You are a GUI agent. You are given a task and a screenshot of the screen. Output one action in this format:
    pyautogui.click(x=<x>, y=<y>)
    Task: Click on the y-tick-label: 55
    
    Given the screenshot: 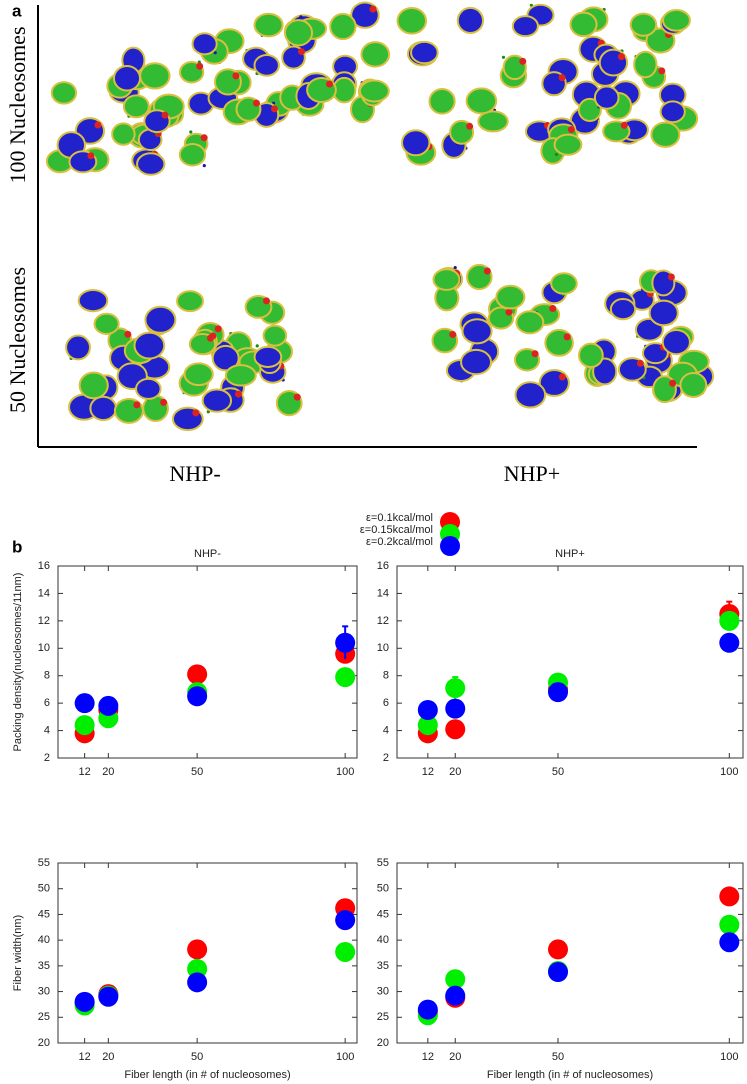 What is the action you would take?
    pyautogui.click(x=383, y=863)
    